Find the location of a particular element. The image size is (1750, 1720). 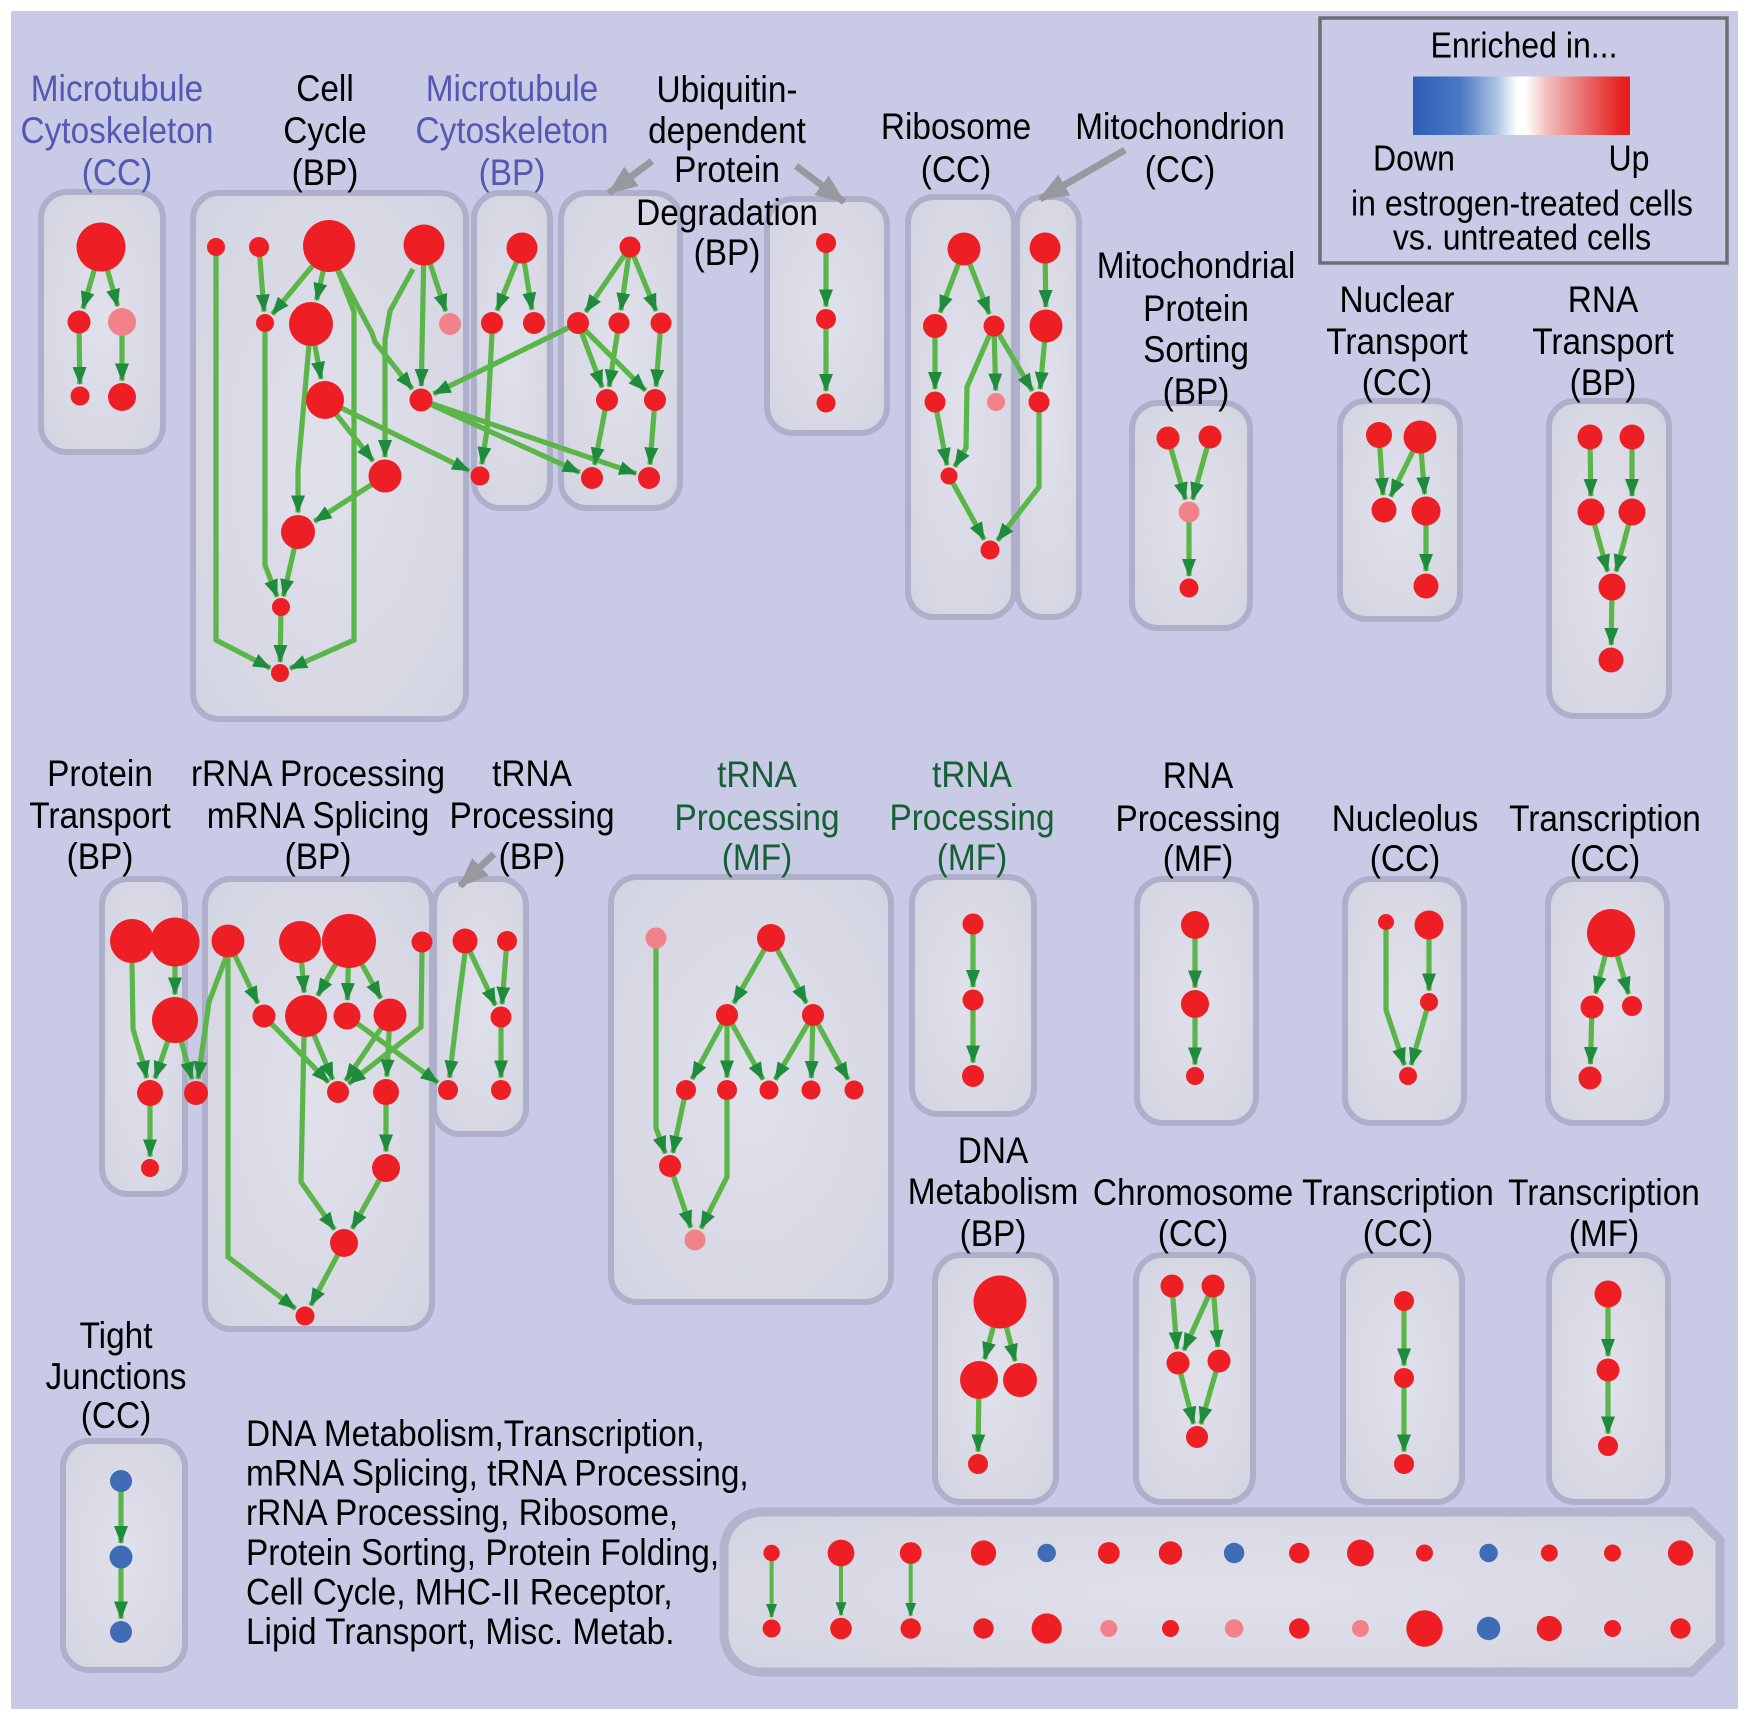

svg-text: Sorting is located at coordinates (1196, 349).